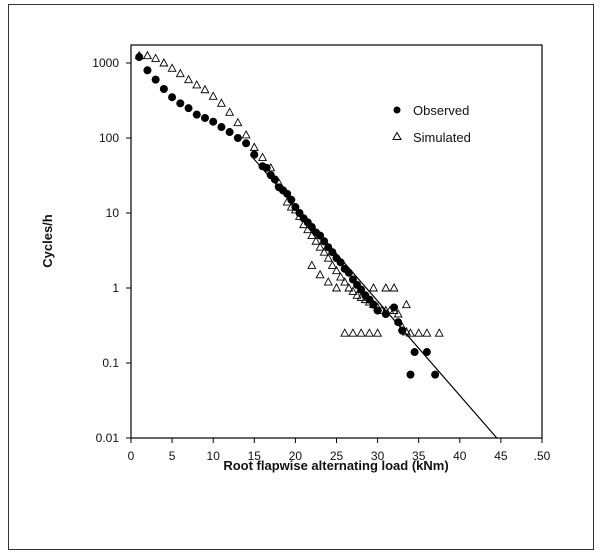 This screenshot has height=554, width=602. Describe the element at coordinates (442, 137) in the screenshot. I see `legend-simulated-label: Simulated` at that location.